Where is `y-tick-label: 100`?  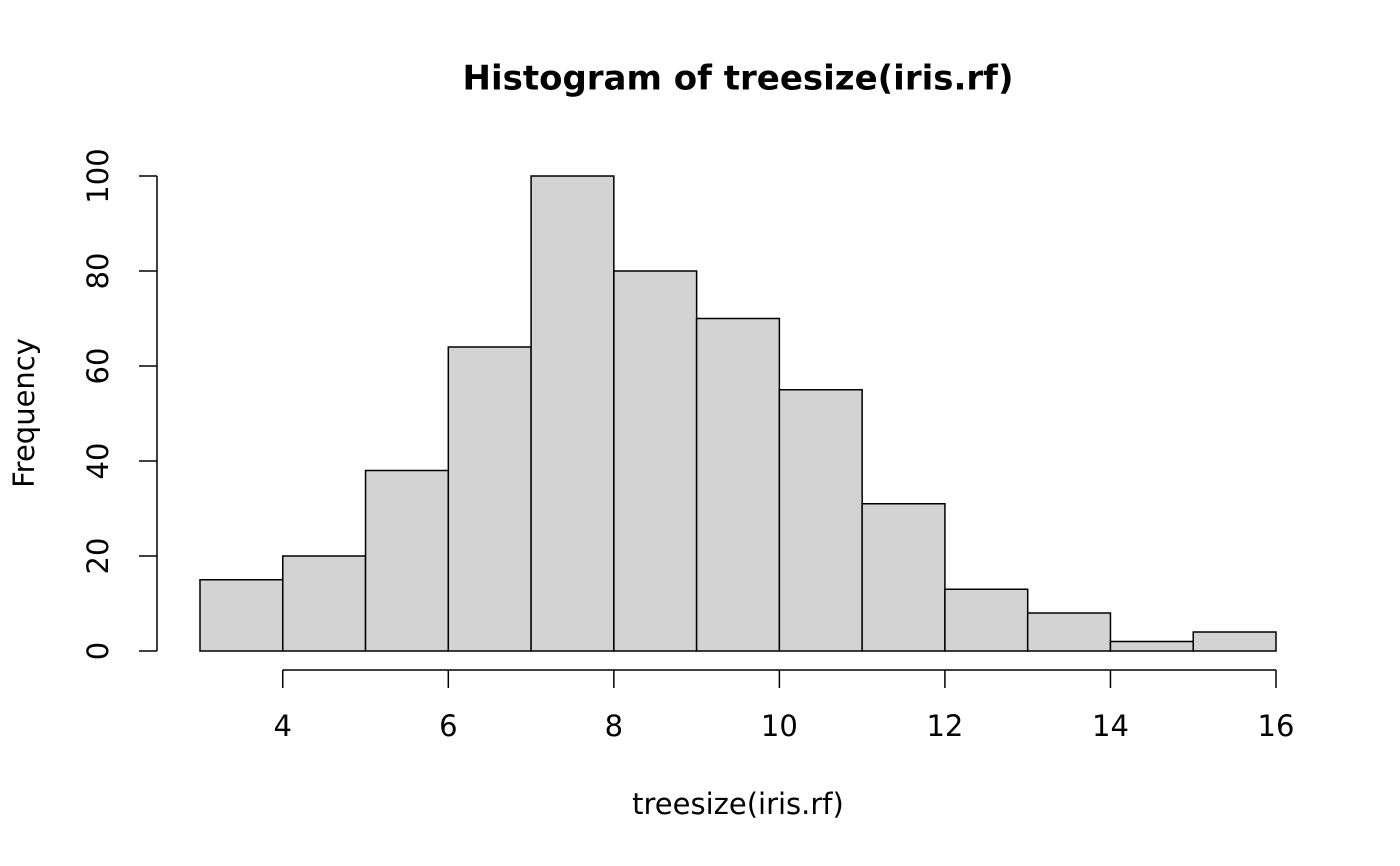
y-tick-label: 100 is located at coordinates (98, 175).